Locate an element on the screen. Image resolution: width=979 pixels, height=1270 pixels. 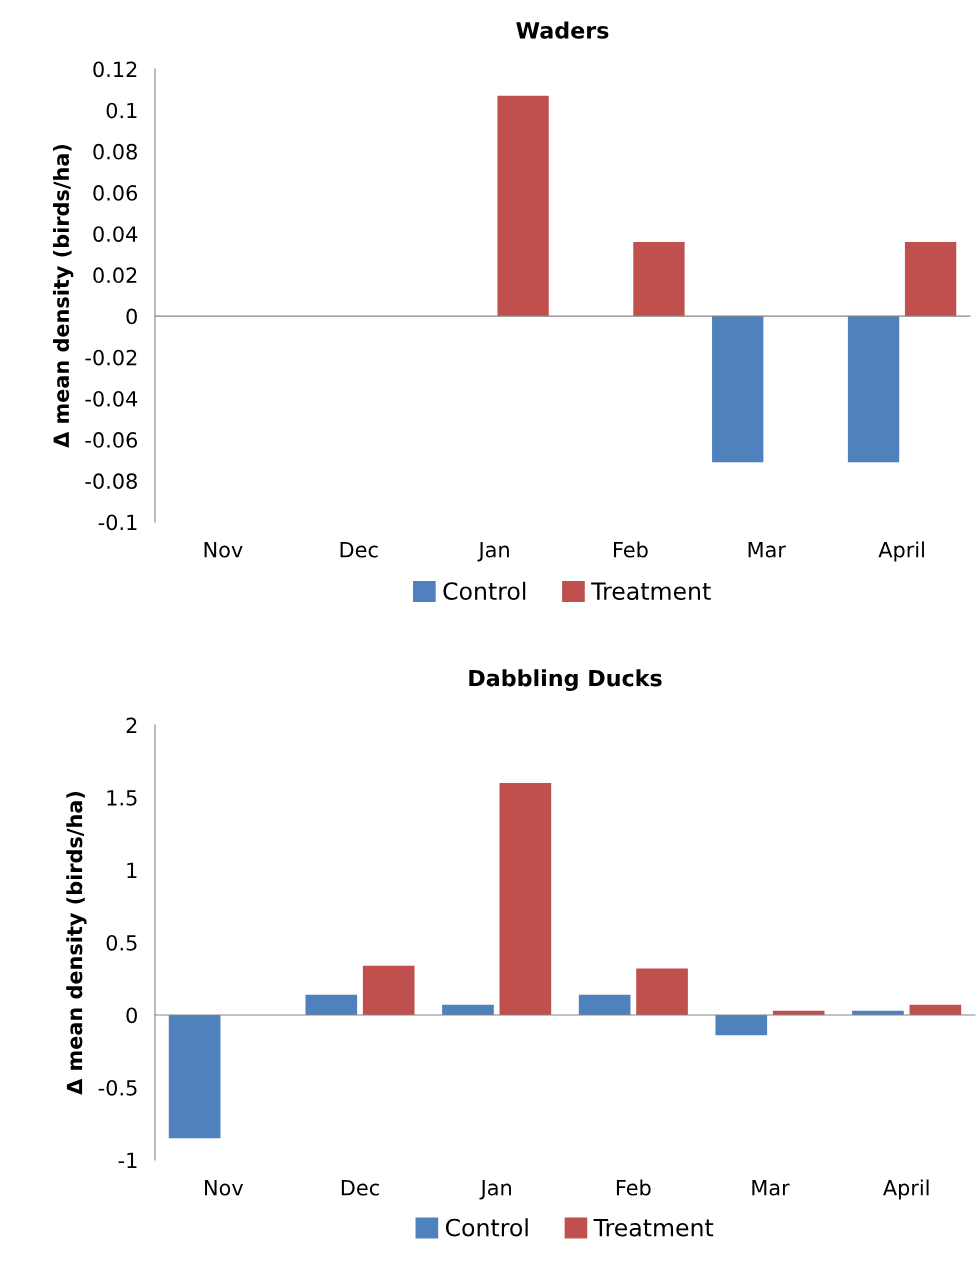
y-tick-label: 0.1 is located at coordinates (121, 110).